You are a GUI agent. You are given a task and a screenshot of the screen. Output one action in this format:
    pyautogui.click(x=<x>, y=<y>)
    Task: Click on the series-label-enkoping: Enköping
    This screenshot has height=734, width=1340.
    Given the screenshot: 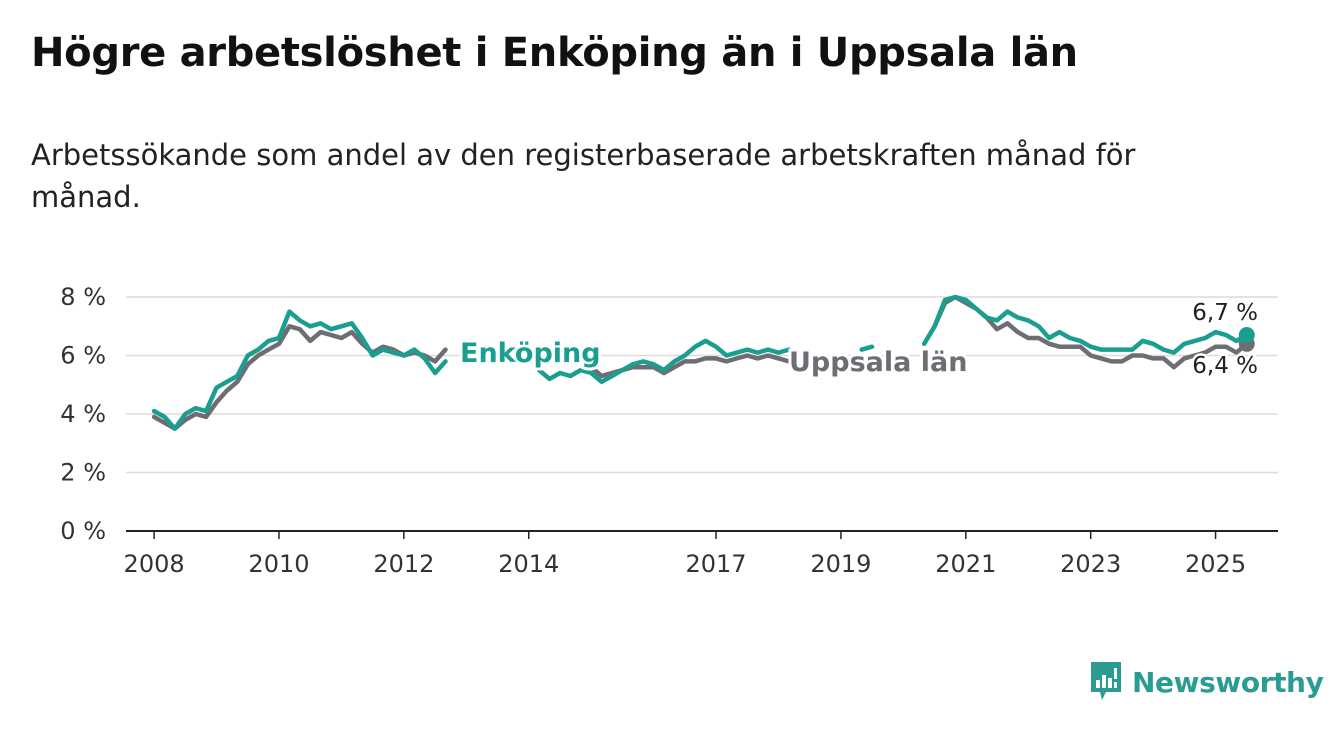 What is the action you would take?
    pyautogui.click(x=530, y=353)
    